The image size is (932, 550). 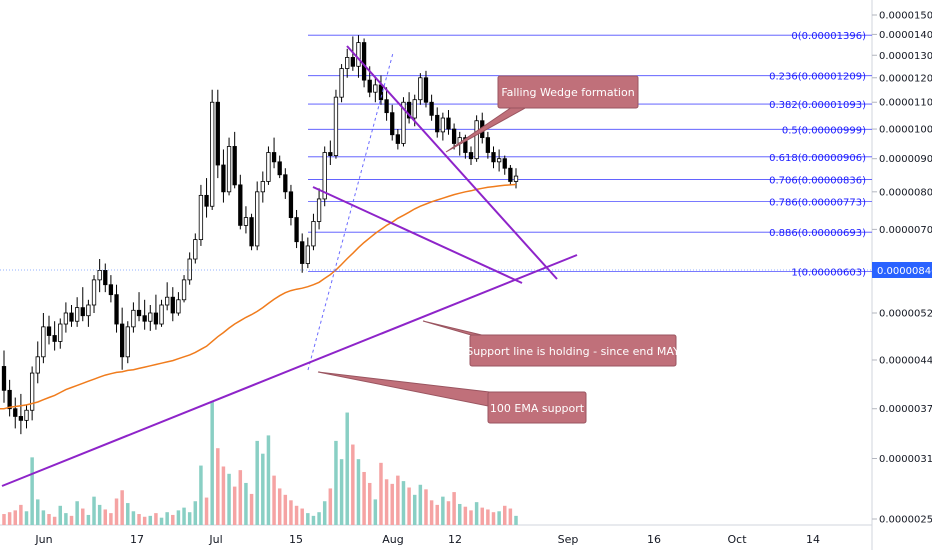 I want to click on time-axis-labels: Jun 17 Jul 15 Aug 12 Sep 16 Oct 14, so click(x=427, y=539).